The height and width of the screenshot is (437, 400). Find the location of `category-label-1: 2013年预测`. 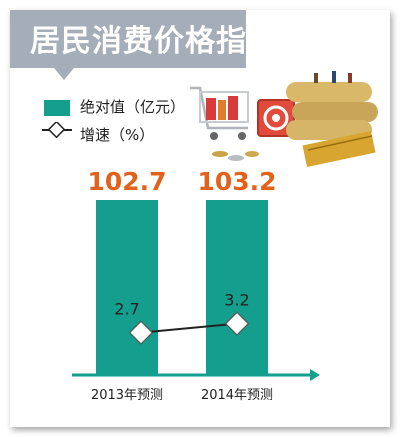

category-label-1: 2013年预测 is located at coordinates (127, 395).